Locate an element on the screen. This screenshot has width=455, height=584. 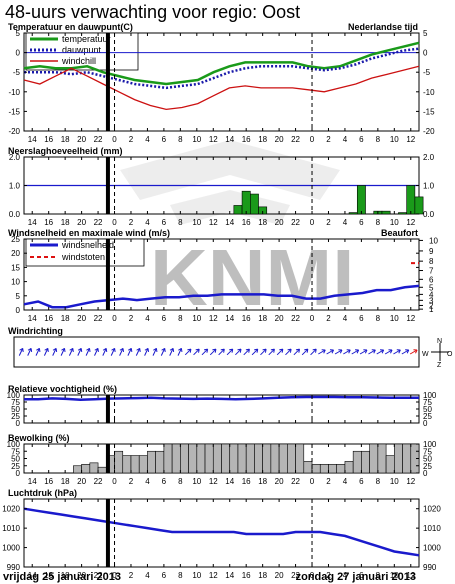
series-line-luchtdruk is located at coordinates (221, 532).